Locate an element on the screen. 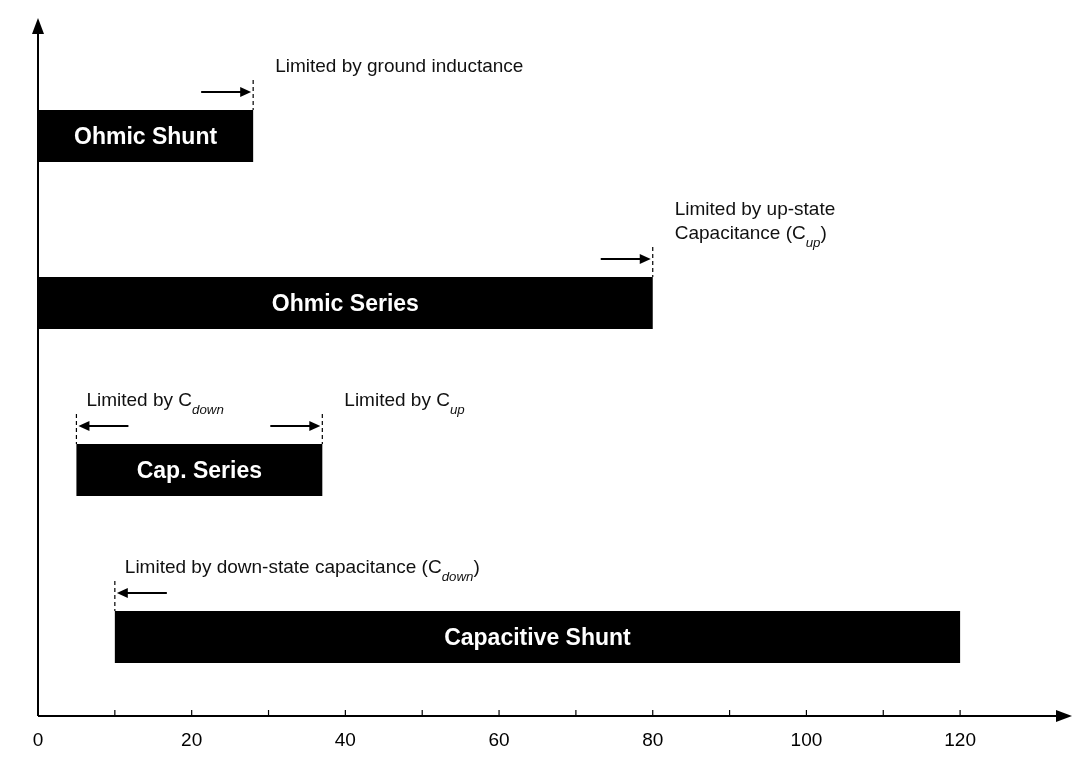  annotation: Limited by up-state Capacitance (C$_{up}$) is located at coordinates (755, 224).